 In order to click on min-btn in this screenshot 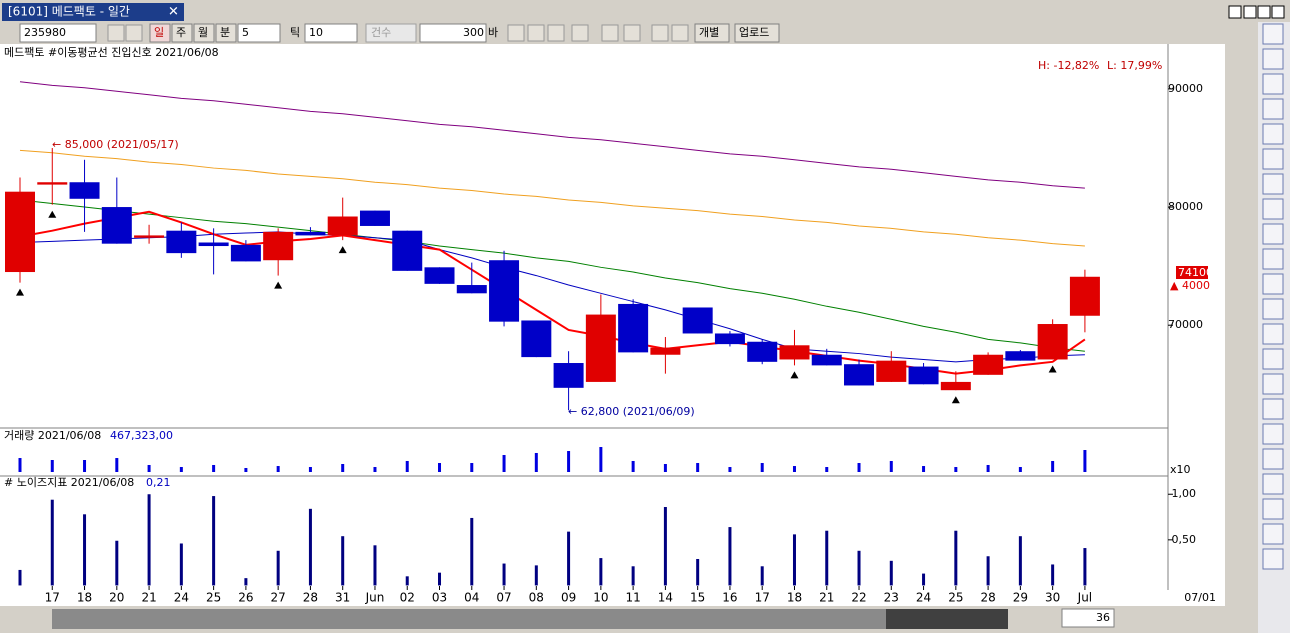, I will do `click(1250, 12)`.